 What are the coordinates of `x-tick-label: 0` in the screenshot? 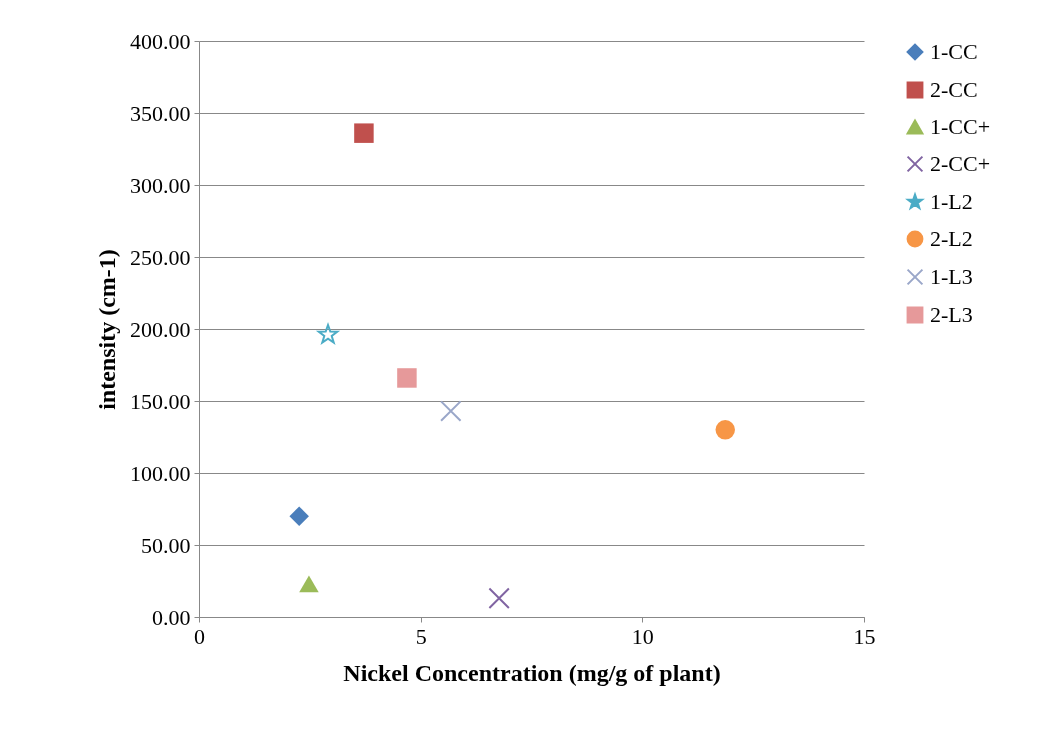 It's located at (199, 636).